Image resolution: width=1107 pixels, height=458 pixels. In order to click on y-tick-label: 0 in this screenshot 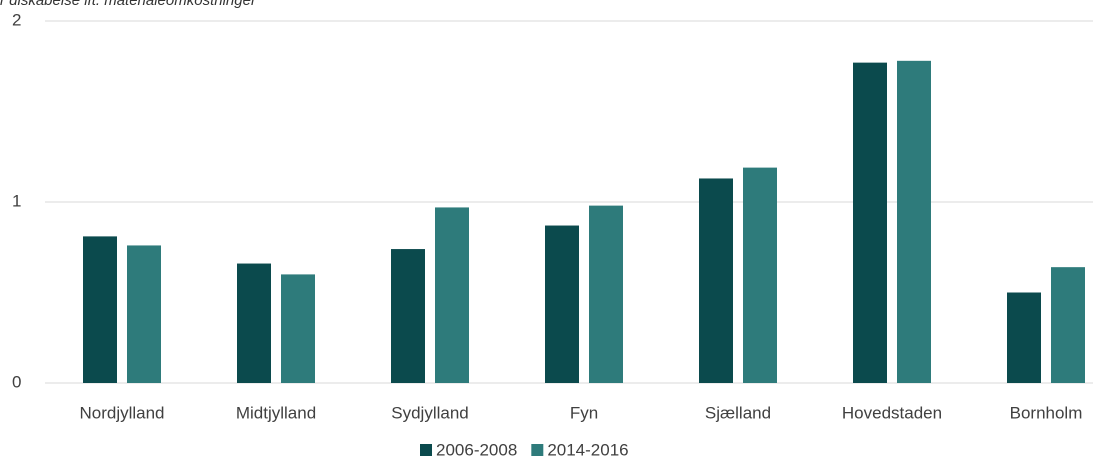, I will do `click(16, 381)`.